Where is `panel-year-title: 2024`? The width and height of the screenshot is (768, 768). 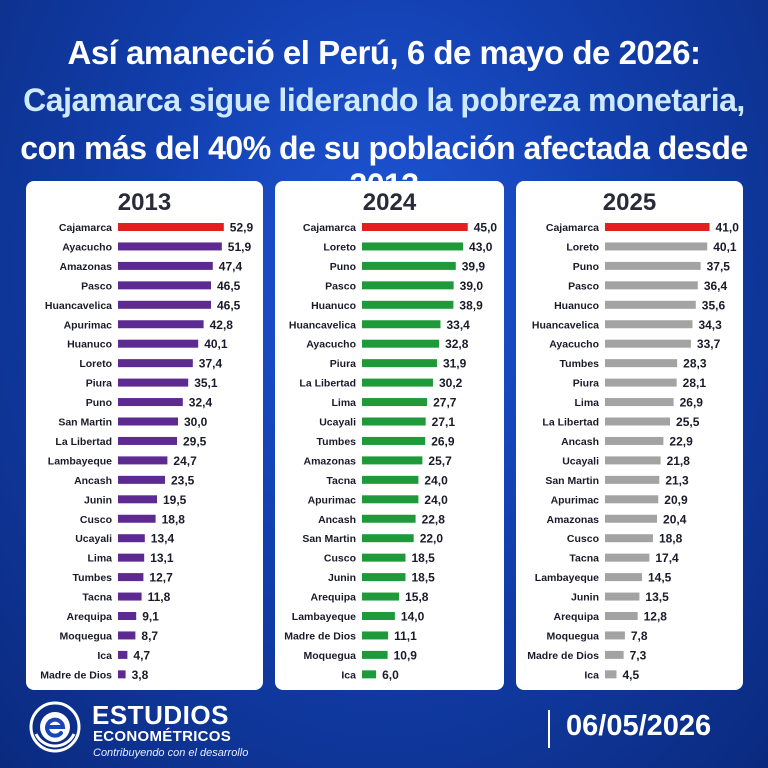 panel-year-title: 2024 is located at coordinates (389, 202).